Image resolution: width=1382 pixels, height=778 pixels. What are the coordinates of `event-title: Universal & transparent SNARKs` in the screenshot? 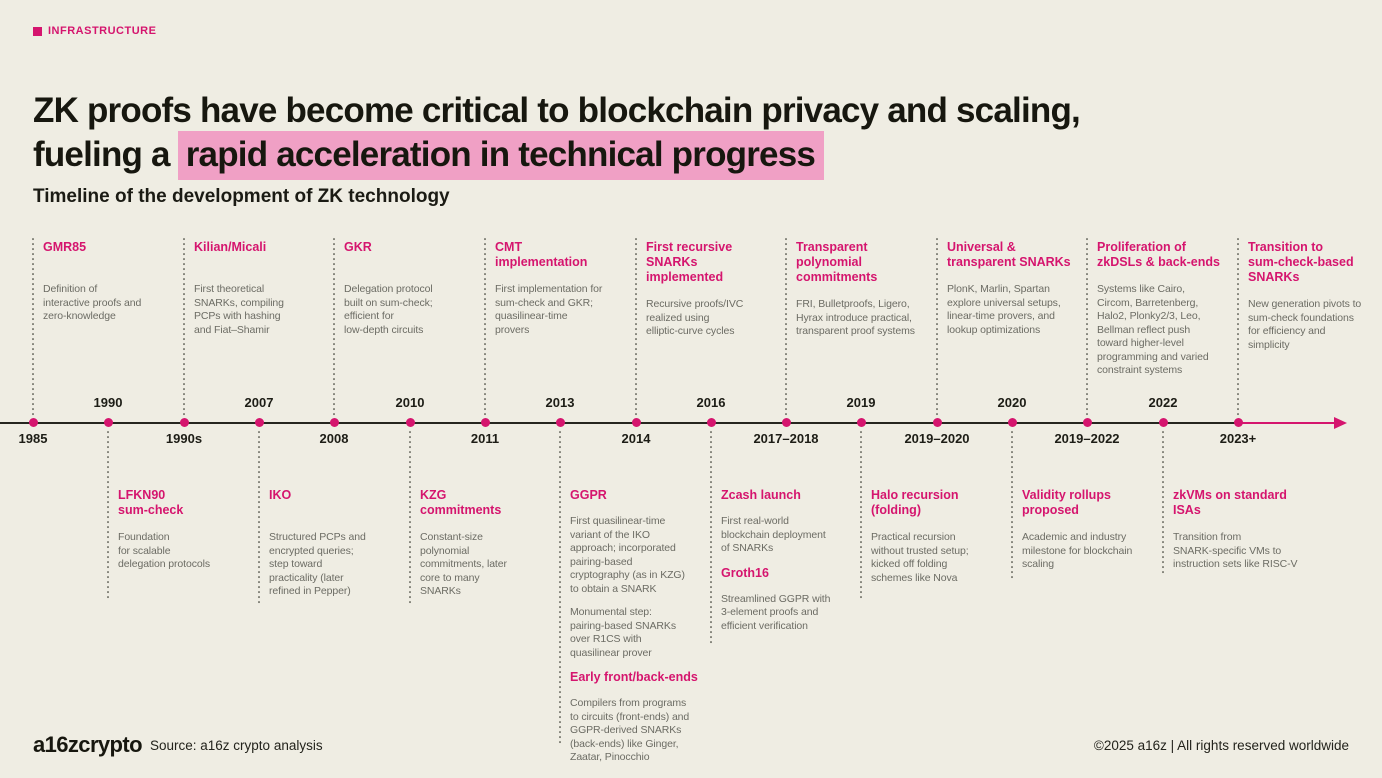 It's located at (1009, 254).